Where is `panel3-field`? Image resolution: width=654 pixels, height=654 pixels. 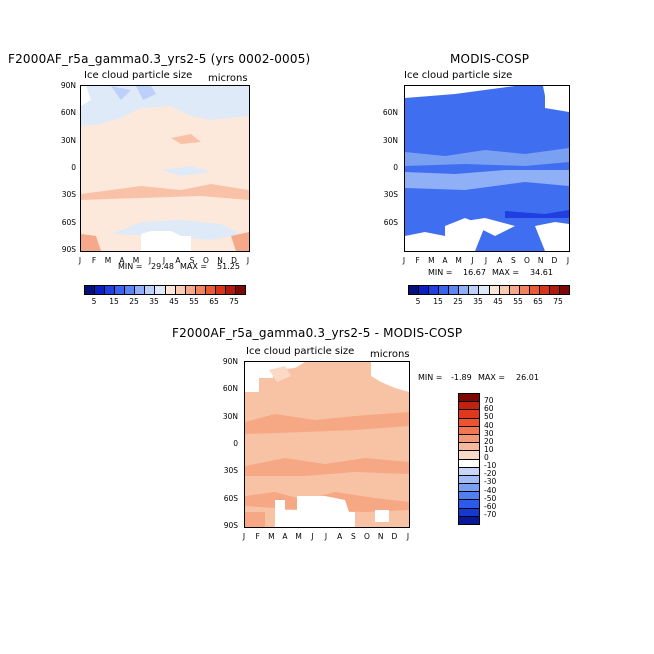
panel3-field is located at coordinates (327, 444).